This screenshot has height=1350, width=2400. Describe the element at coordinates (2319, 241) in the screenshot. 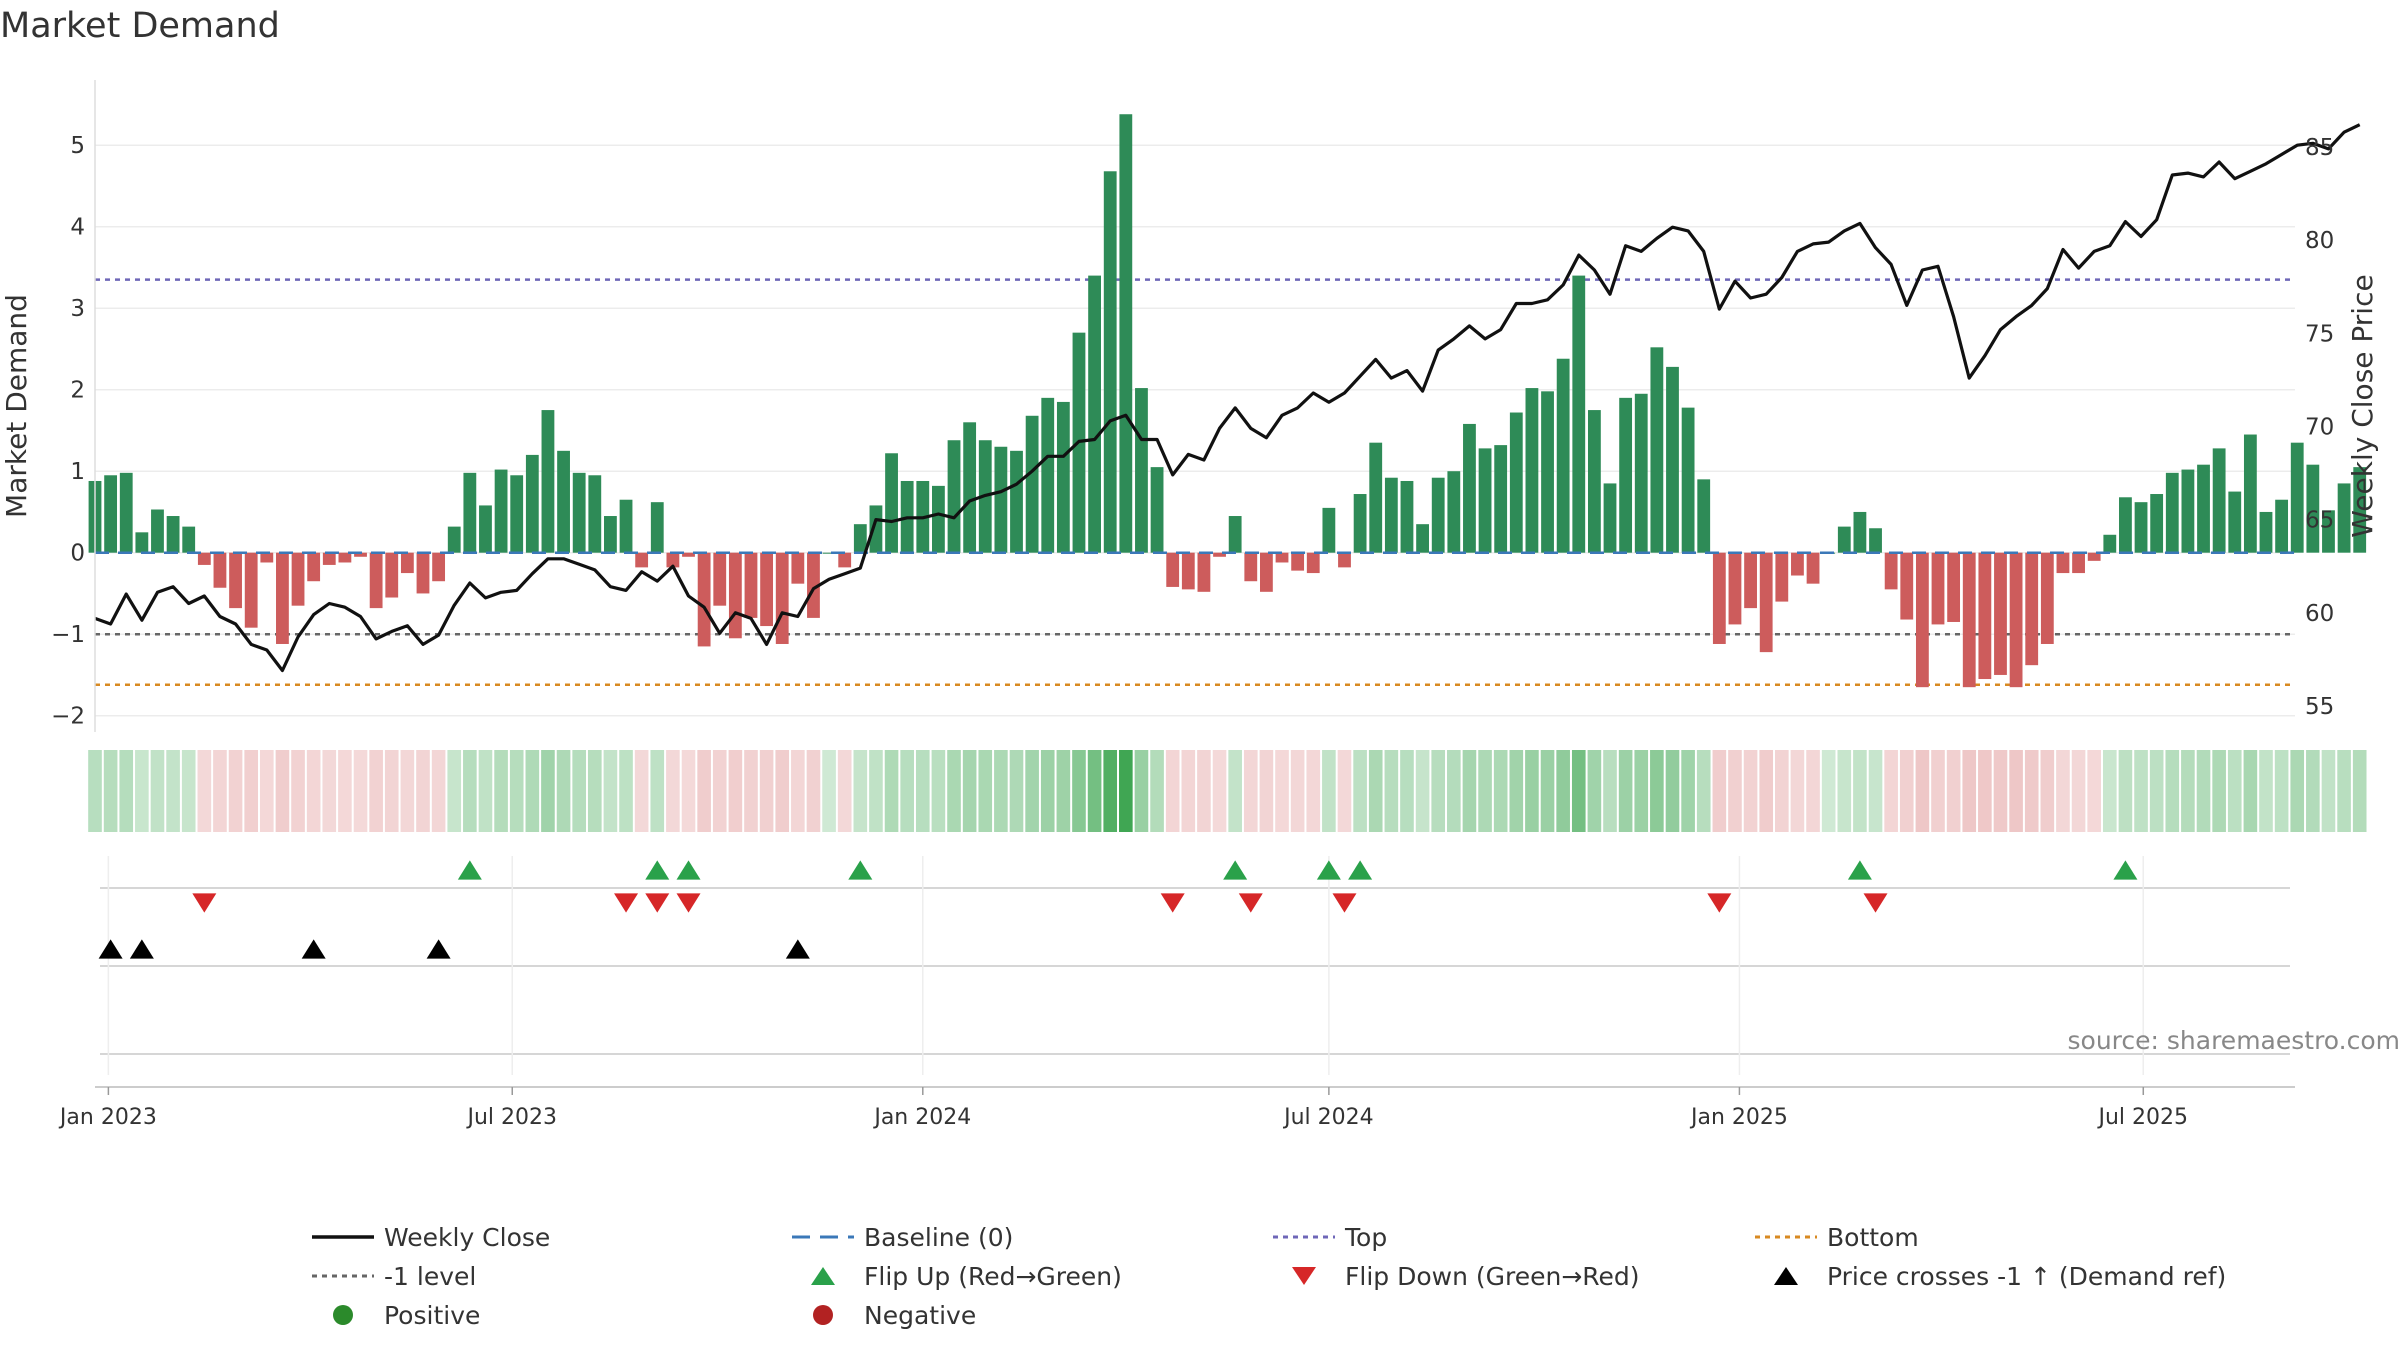

I see `right-tick-label: 80` at that location.